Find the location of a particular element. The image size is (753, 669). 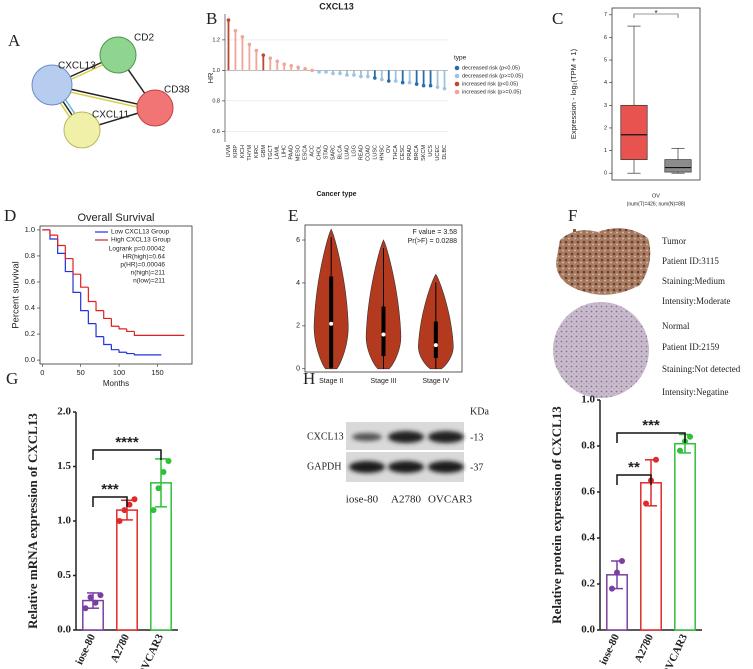

ihc-line: Patient ID:3115 is located at coordinates (690, 261).